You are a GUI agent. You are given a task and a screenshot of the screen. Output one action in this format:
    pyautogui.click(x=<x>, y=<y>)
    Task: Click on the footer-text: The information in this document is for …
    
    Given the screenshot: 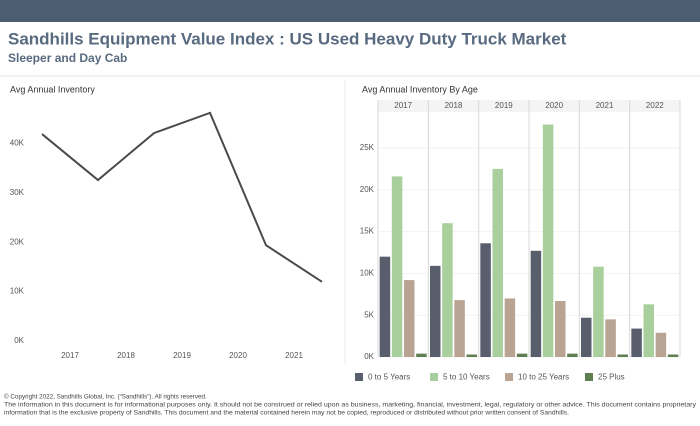 What is the action you would take?
    pyautogui.click(x=350, y=405)
    